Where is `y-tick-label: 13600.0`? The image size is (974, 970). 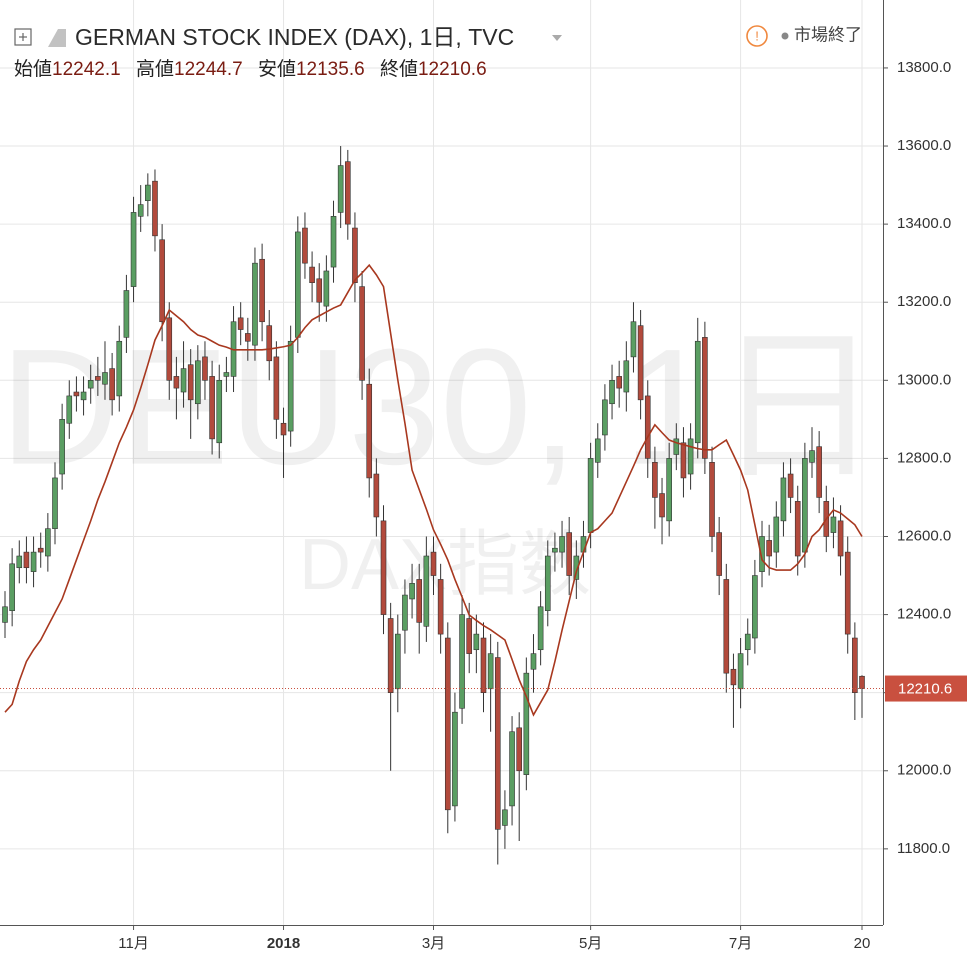 y-tick-label: 13600.0 is located at coordinates (924, 145).